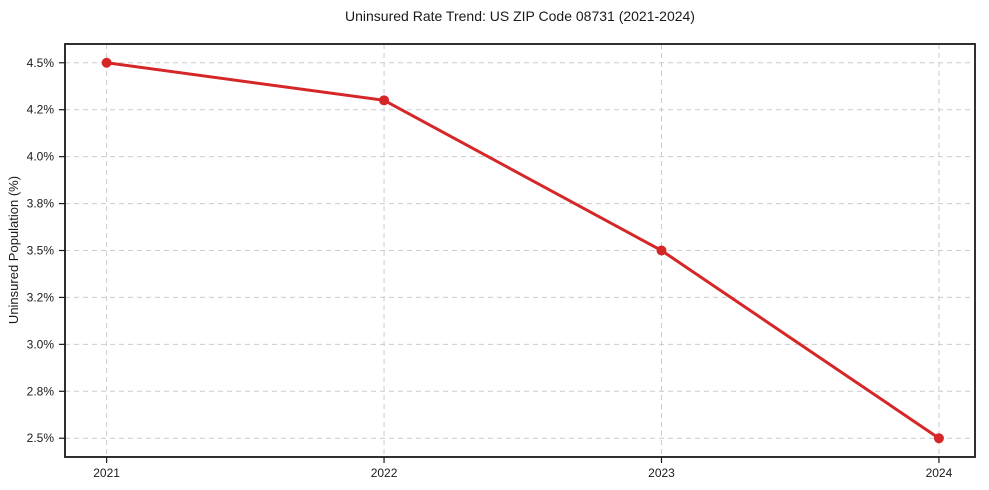 This screenshot has width=989, height=490. I want to click on y-tick-label: 4.5%, so click(41, 63).